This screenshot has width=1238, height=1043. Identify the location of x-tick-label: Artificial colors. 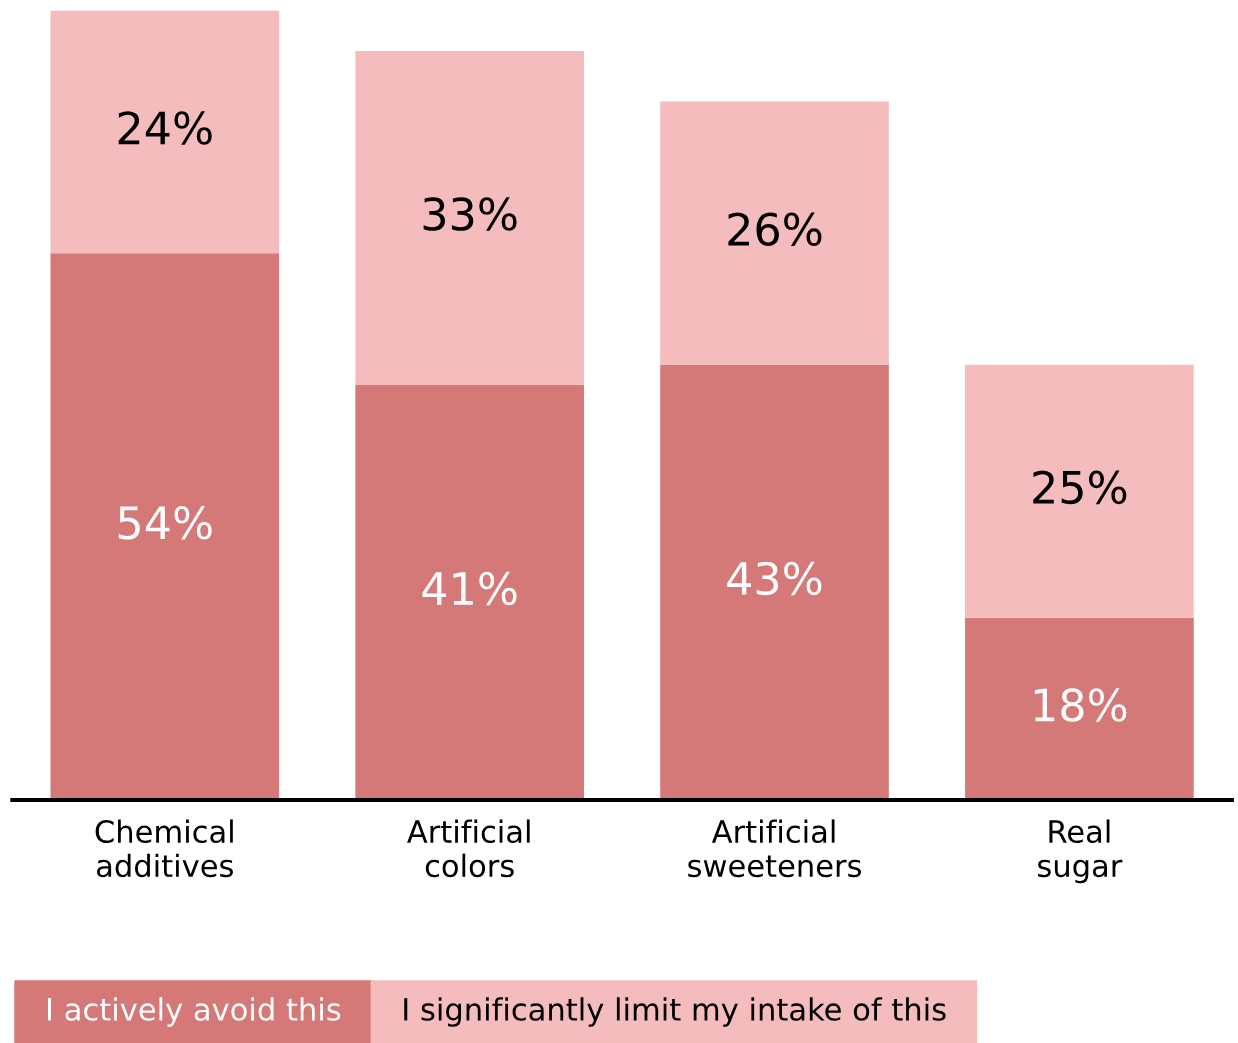
(468, 848).